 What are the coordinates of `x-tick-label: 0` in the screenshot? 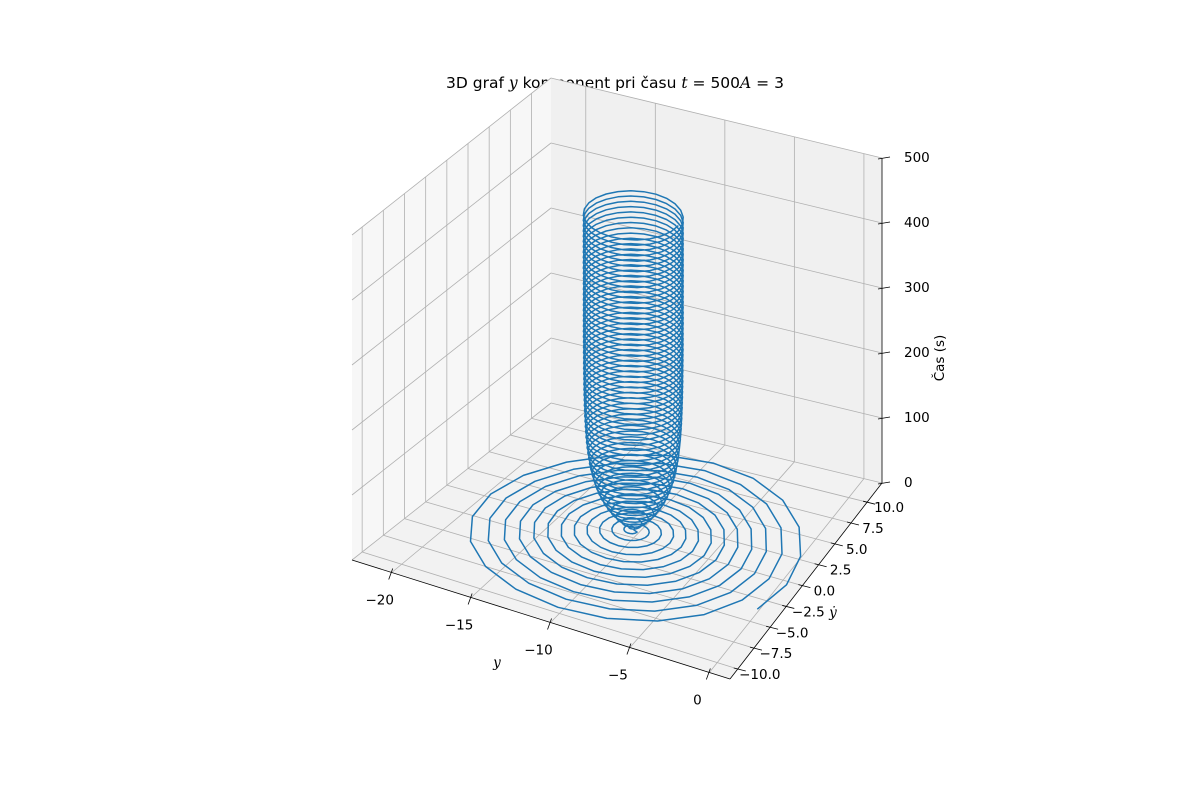 It's located at (697, 701).